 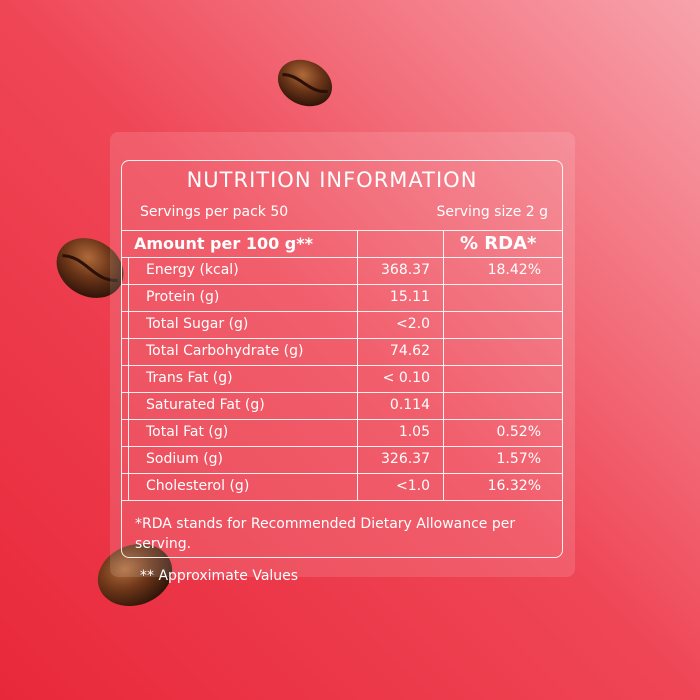 I want to click on nutrient-name: Sodium (g), so click(x=184, y=459).